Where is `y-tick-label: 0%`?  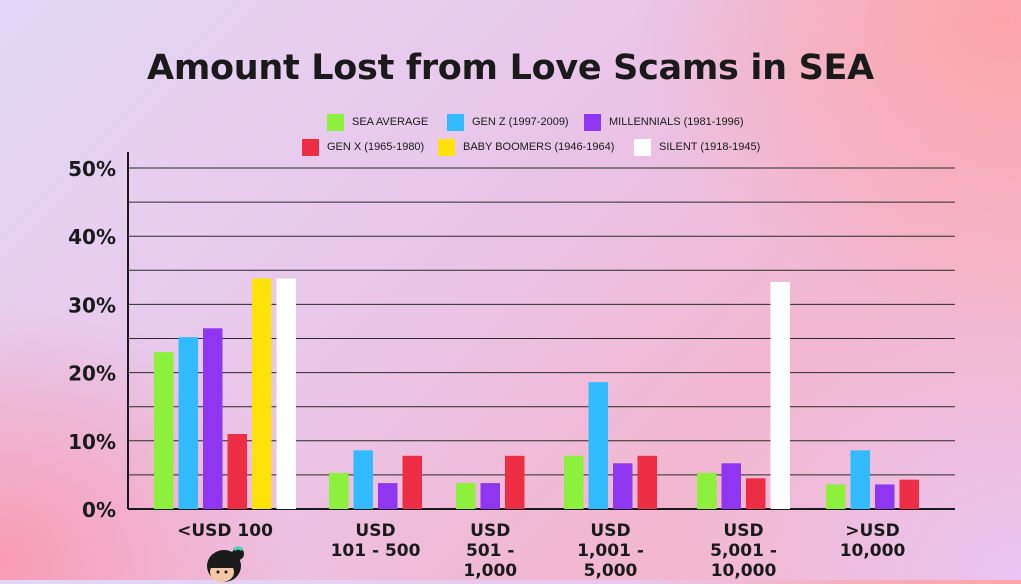 y-tick-label: 0% is located at coordinates (99, 510).